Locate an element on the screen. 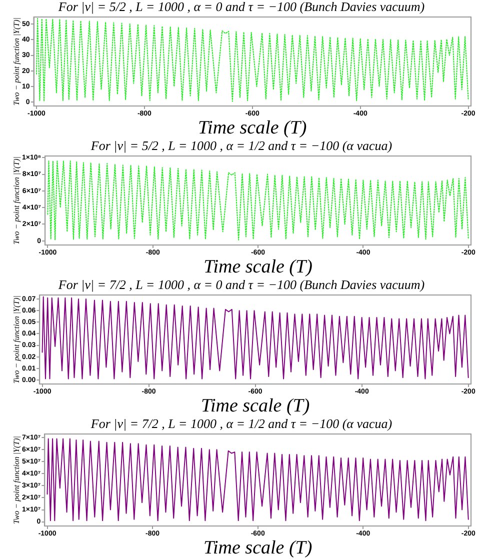 The width and height of the screenshot is (485, 559). chart-title: For |ν| = 5/2 , L = 1000 , α = 0 and τ = −100 (Bunch Davies vacuum) is located at coordinates (241, 7).